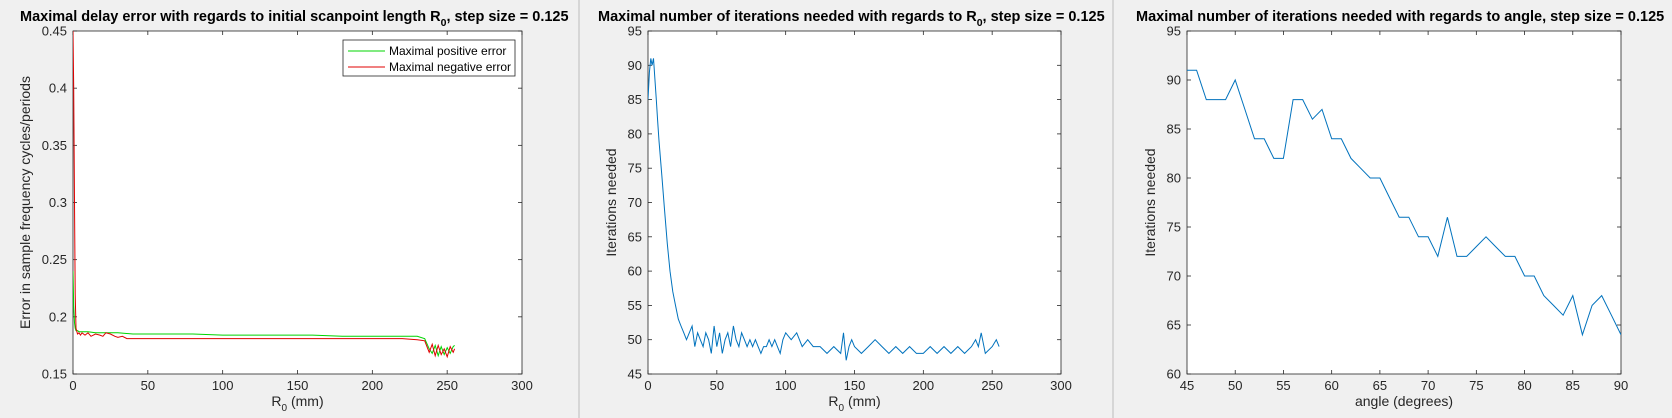 This screenshot has height=418, width=1672. I want to click on y-tick-label: 0.45, so click(54, 31).